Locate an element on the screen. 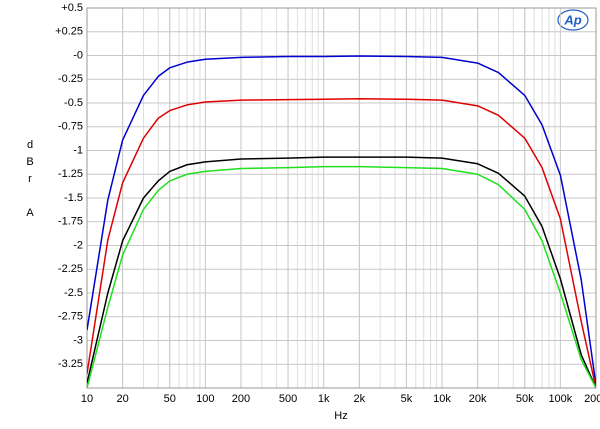  y-tick-label: -2.75 is located at coordinates (70, 317).